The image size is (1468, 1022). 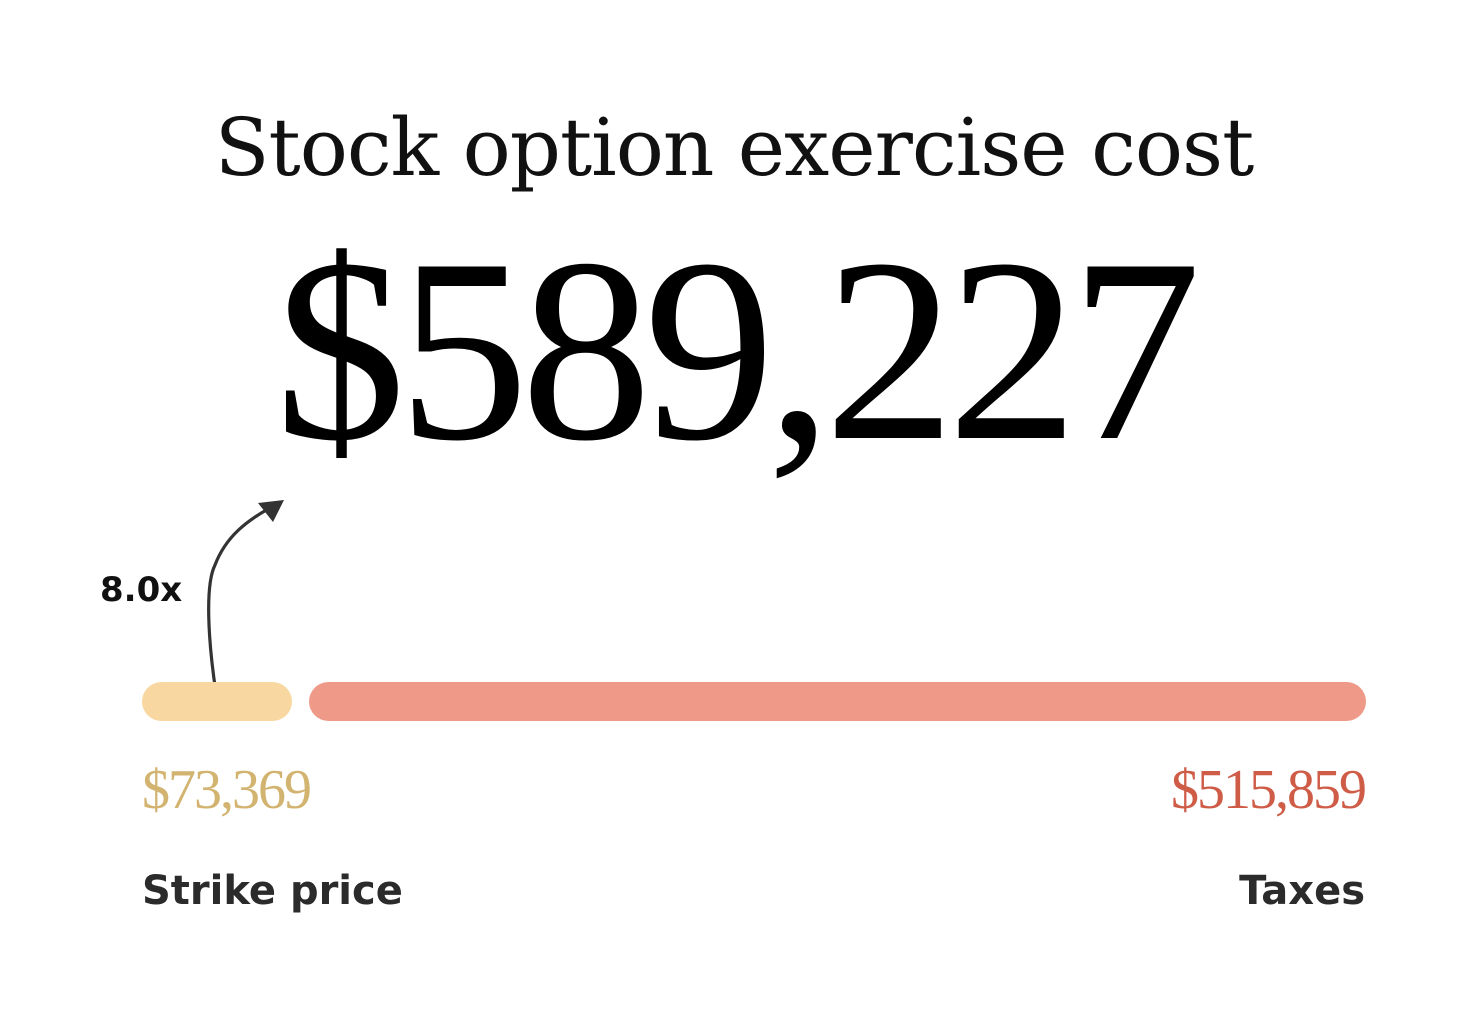 I want to click on strike-price-value: $73,369, so click(x=227, y=790).